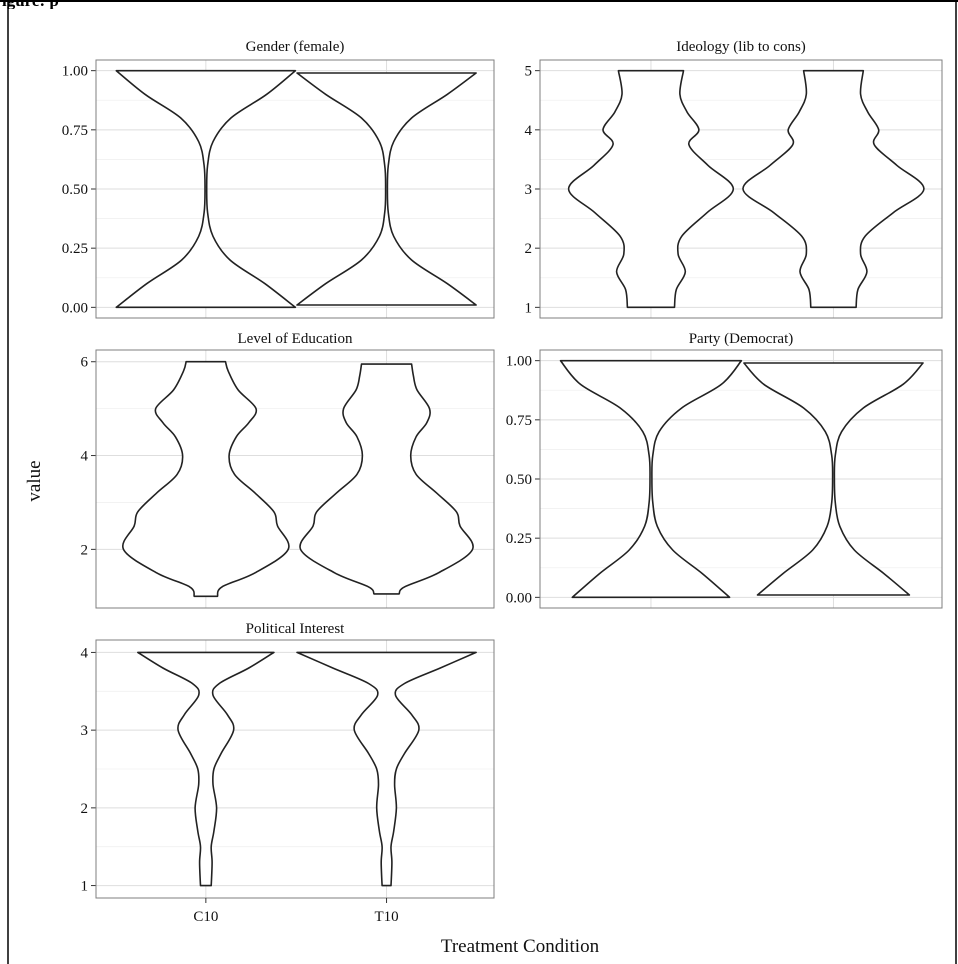 Image resolution: width=958 pixels, height=964 pixels. What do you see at coordinates (741, 339) in the screenshot?
I see `panel-title: Party (Democrat)` at bounding box center [741, 339].